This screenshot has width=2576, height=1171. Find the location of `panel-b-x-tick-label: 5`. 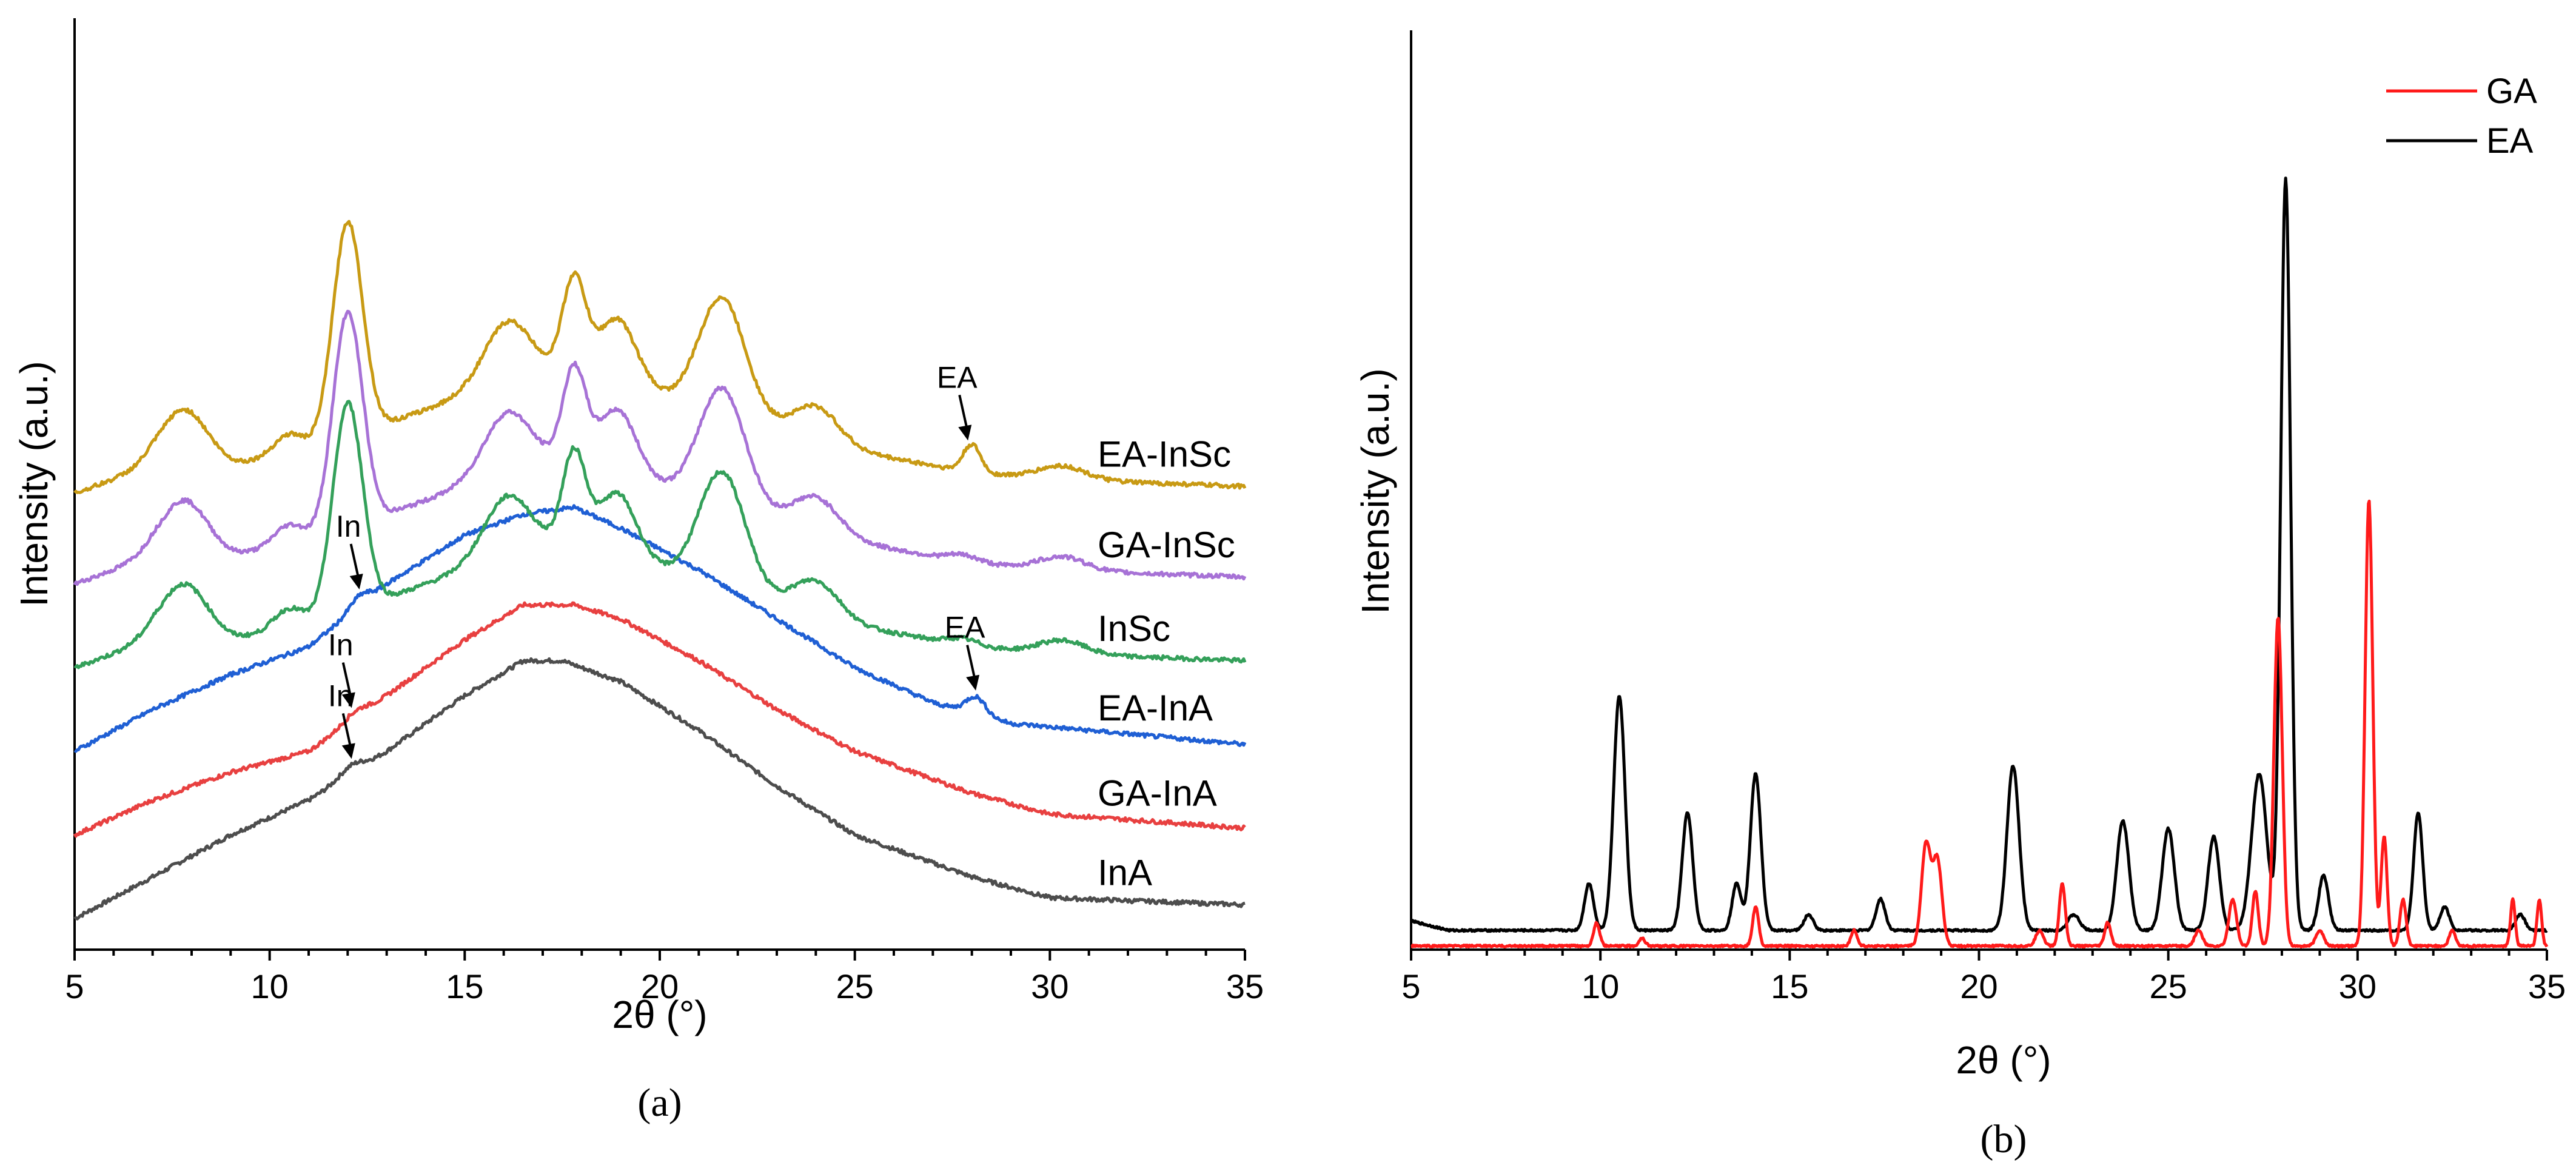

panel-b-x-tick-label: 5 is located at coordinates (1410, 986).